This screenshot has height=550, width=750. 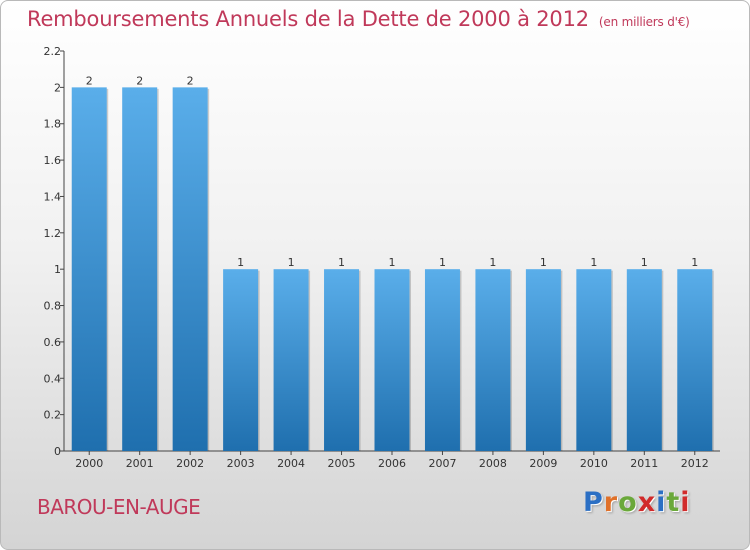 I want to click on logo-letter: P, so click(x=593, y=502).